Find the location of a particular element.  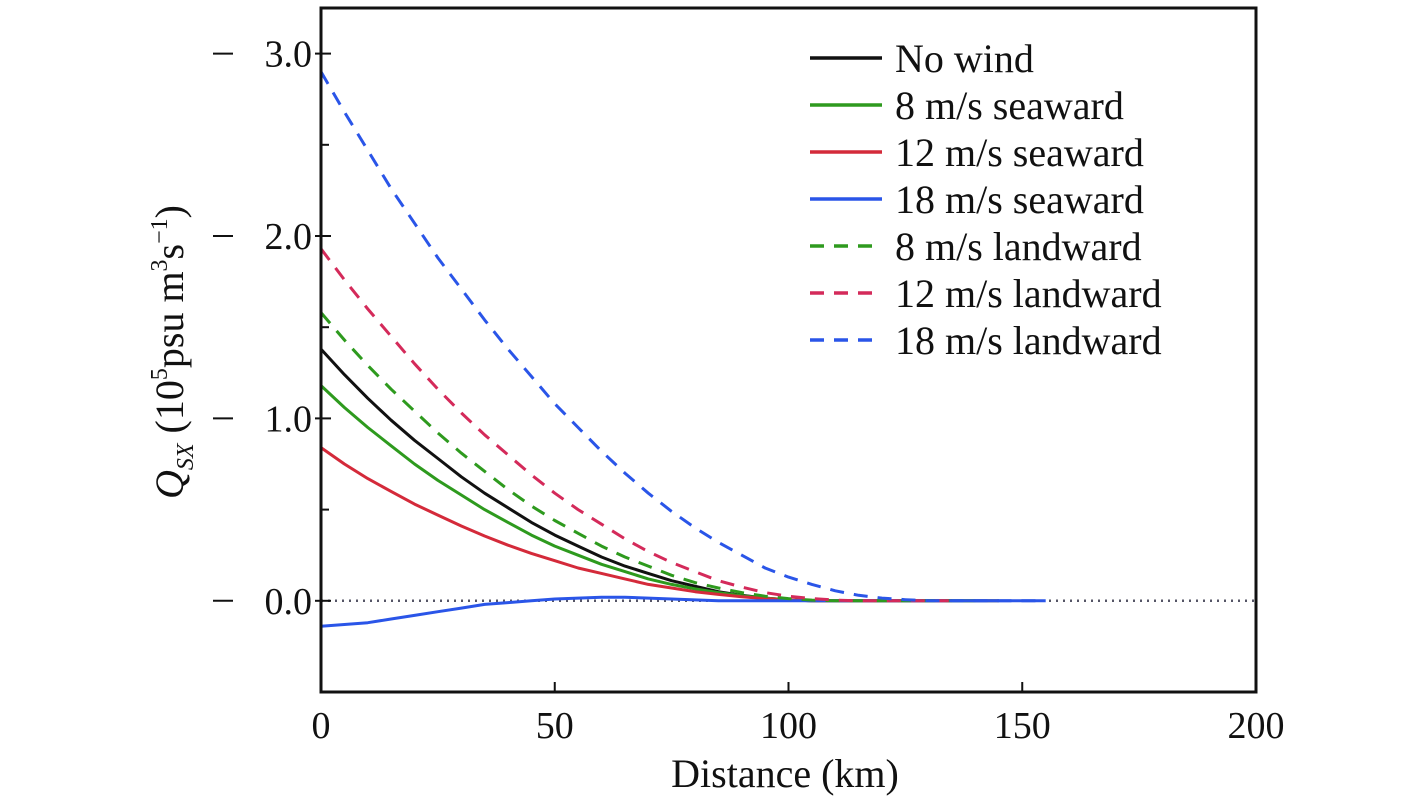

legend-label-6: 12 m/s landward is located at coordinates (1028, 293).